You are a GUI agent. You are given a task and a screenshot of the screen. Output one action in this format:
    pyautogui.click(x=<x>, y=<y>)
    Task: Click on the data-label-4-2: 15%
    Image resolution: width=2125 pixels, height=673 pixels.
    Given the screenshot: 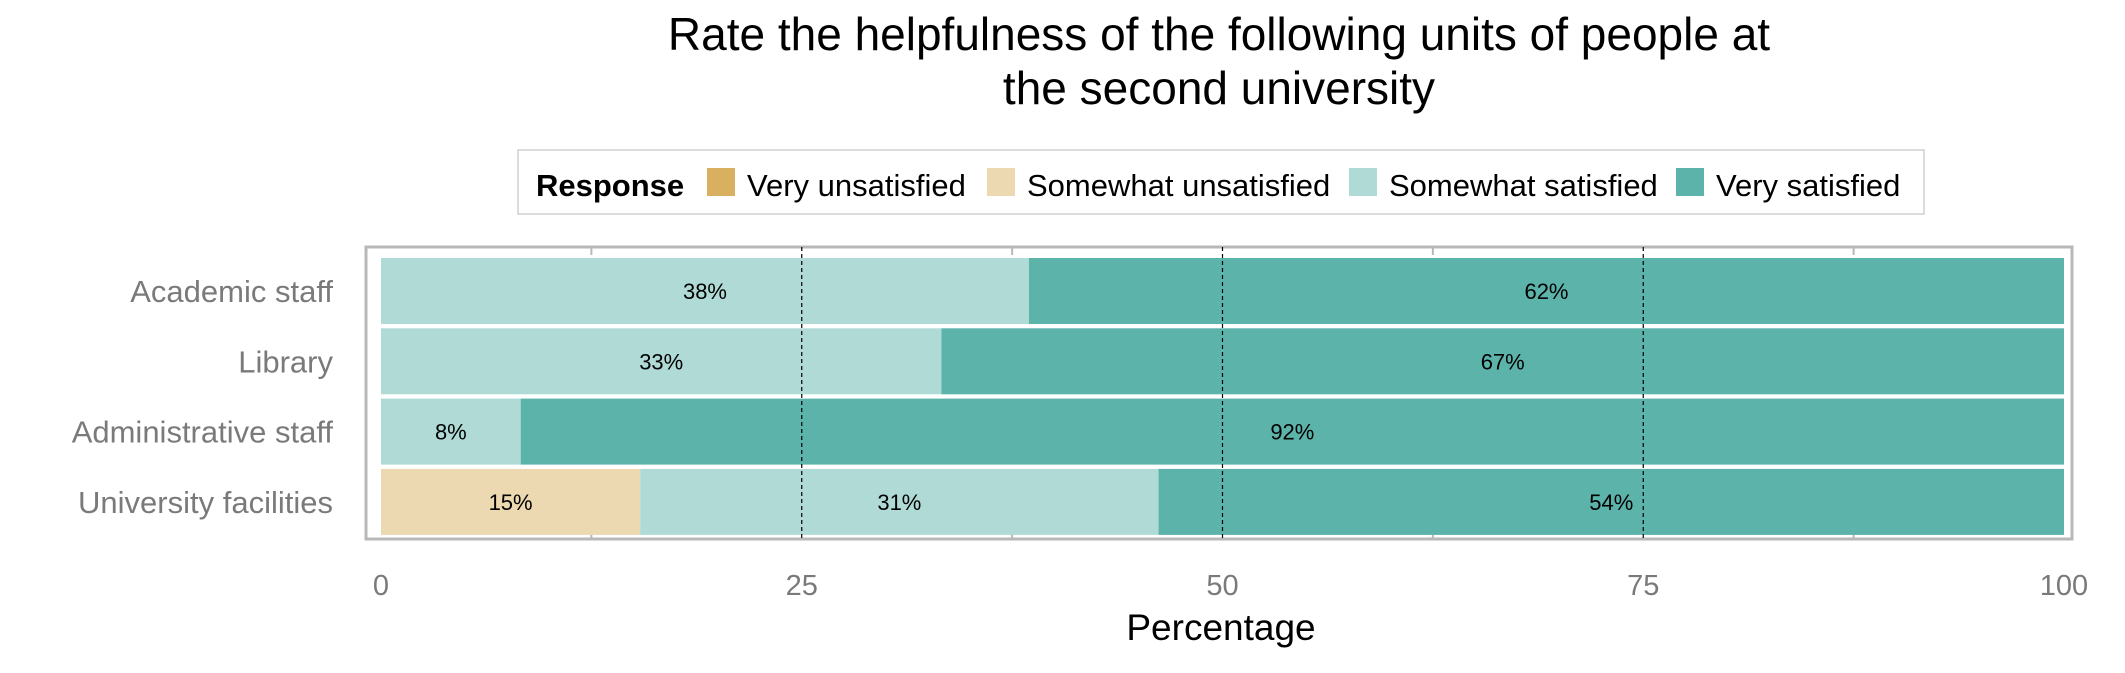 What is the action you would take?
    pyautogui.click(x=511, y=502)
    